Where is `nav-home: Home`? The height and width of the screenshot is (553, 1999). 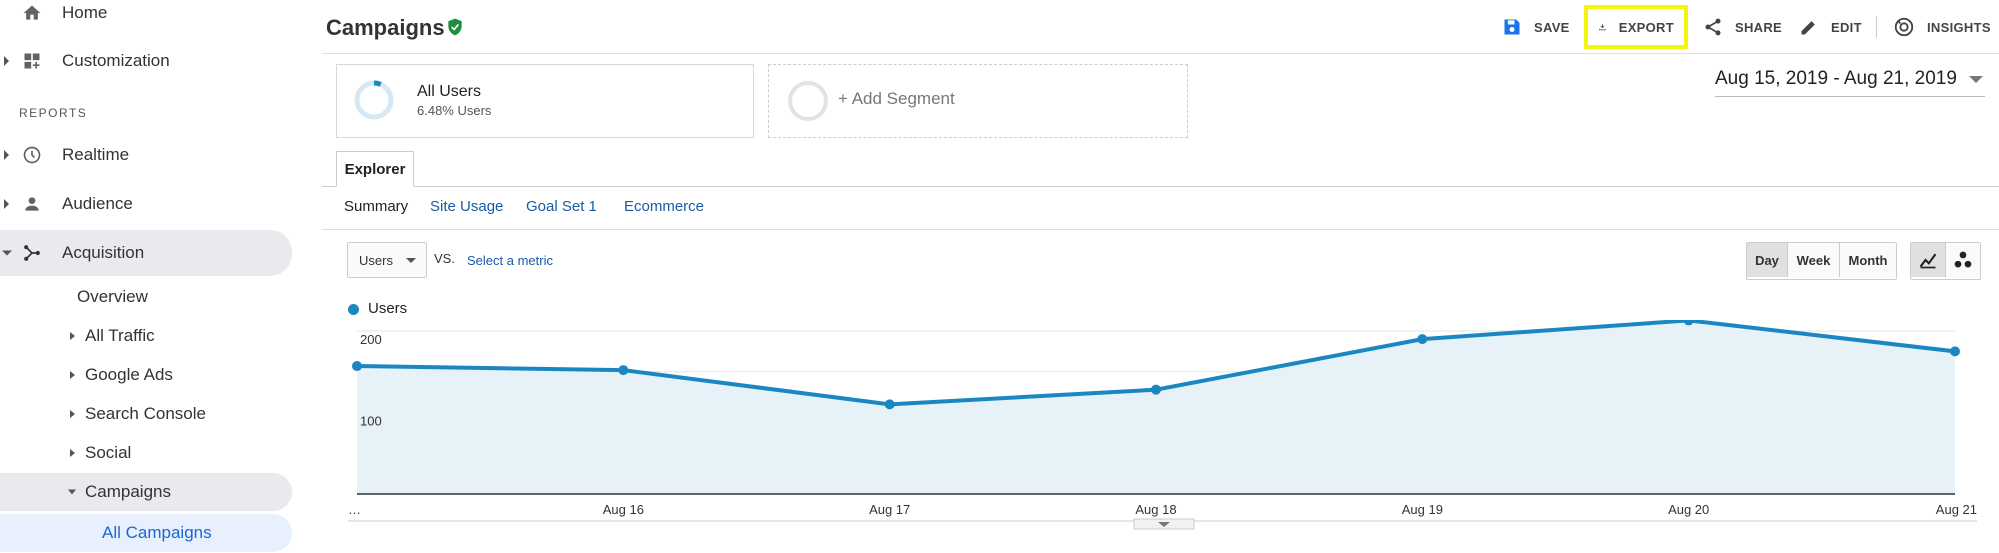 nav-home: Home is located at coordinates (161, 15).